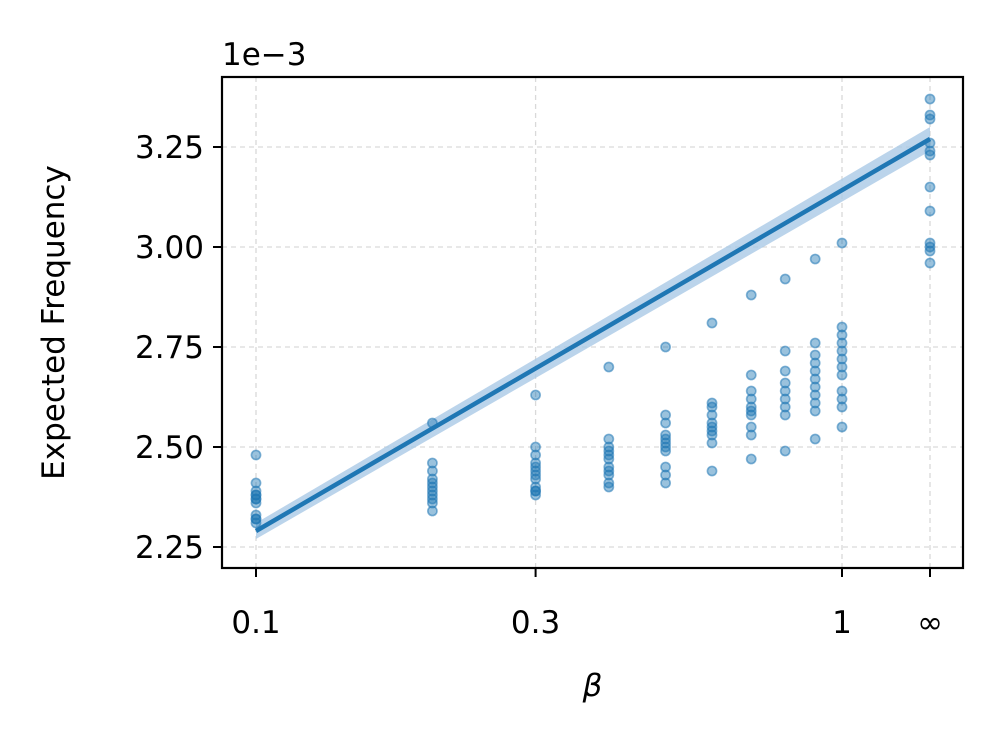  What do you see at coordinates (169, 348) in the screenshot?
I see `y-tick-label: 2.75` at bounding box center [169, 348].